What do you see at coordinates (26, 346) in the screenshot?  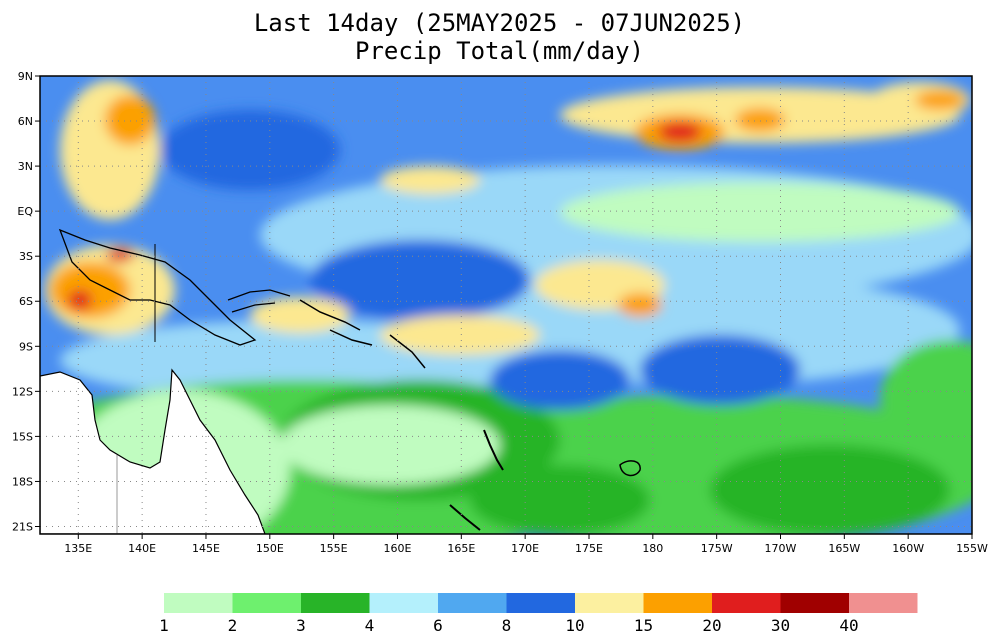 I see `lat-label: 9S` at bounding box center [26, 346].